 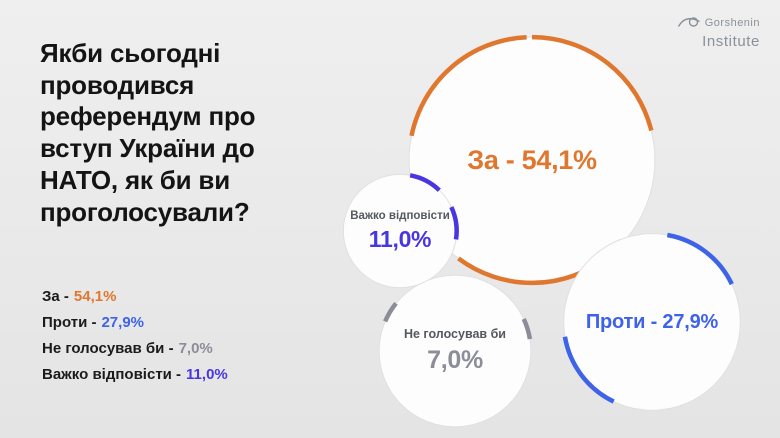 I want to click on legend-row-ne: Не голосував би -7,0%, so click(x=135, y=348).